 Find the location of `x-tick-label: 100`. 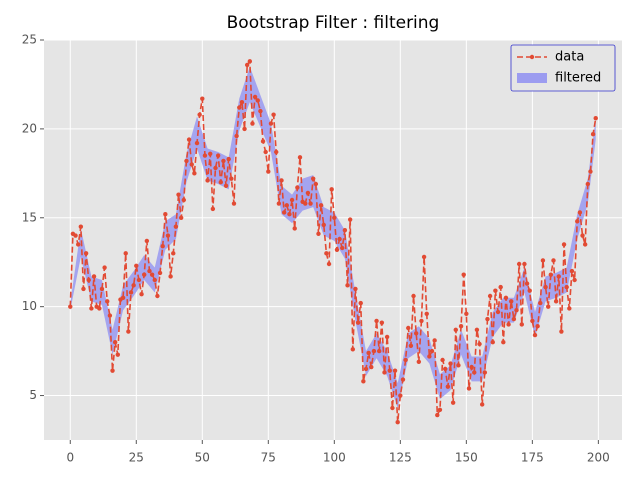

x-tick-label: 100 is located at coordinates (334, 458).